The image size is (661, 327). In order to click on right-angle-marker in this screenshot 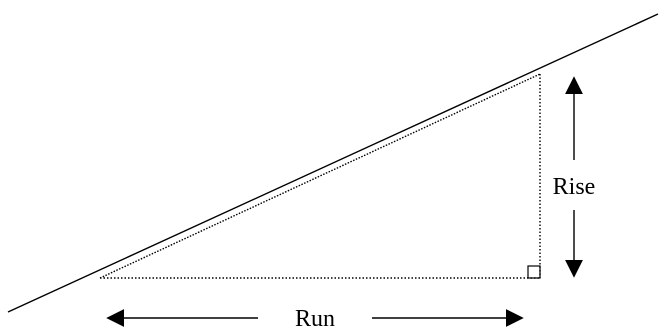, I will do `click(534, 272)`.